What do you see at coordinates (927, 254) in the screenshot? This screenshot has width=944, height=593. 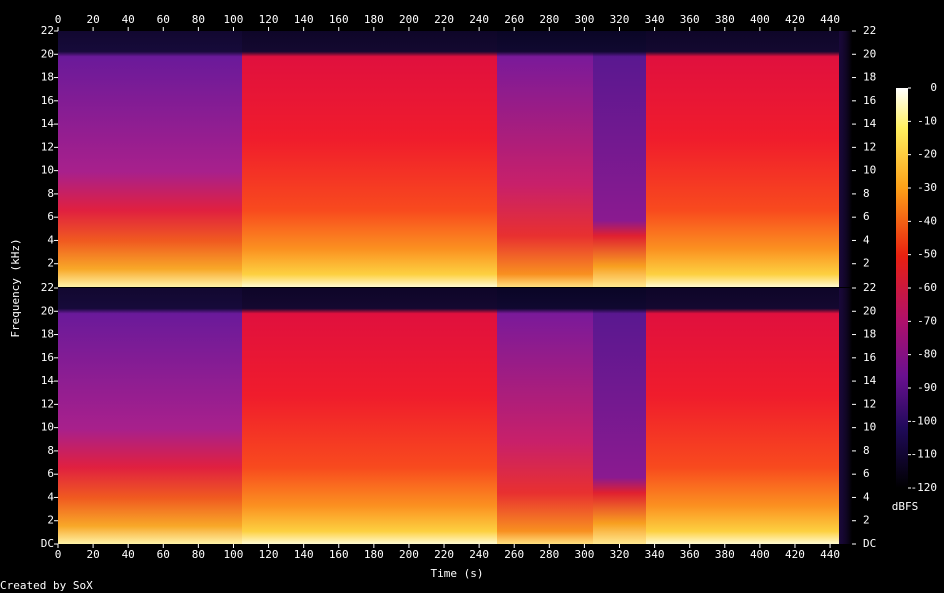 I see `colorbar-tick-label: -50` at bounding box center [927, 254].